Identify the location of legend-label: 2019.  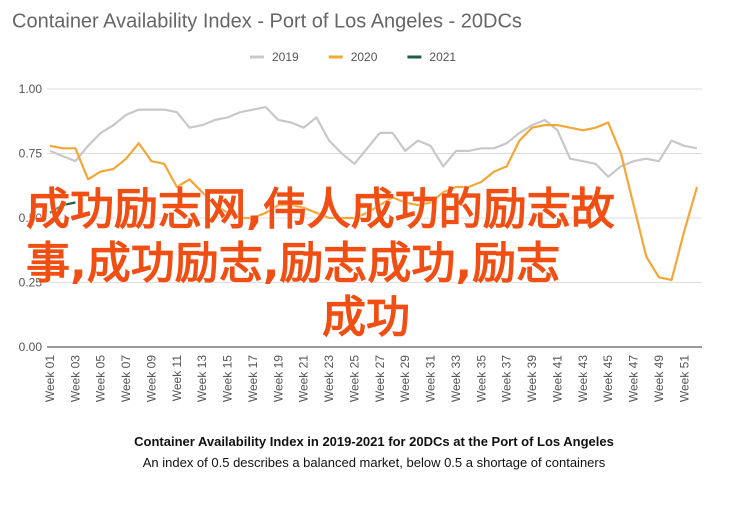
(285, 57).